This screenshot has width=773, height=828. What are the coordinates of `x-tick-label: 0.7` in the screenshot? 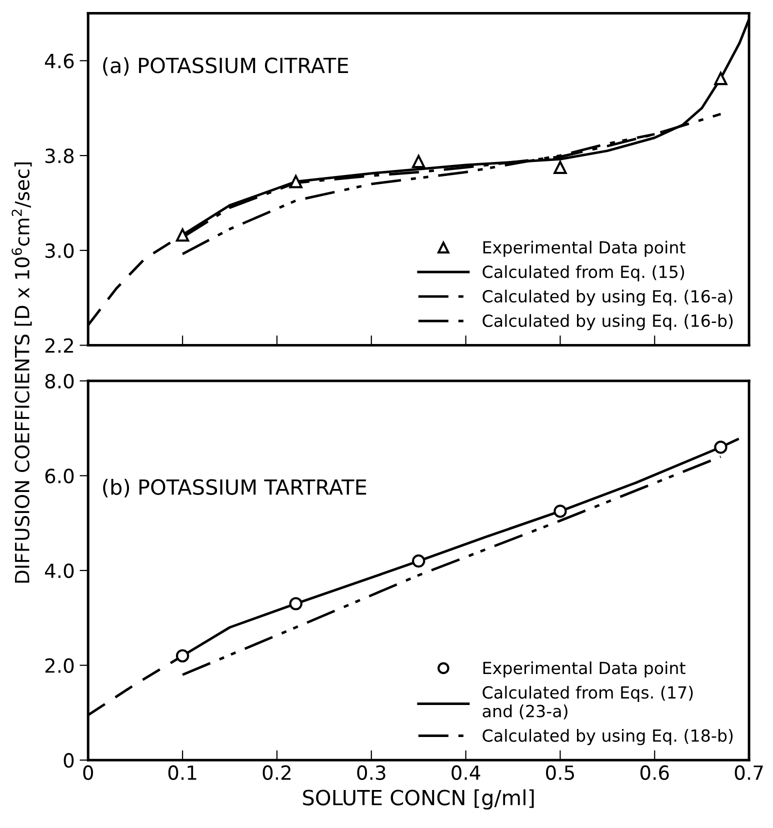 It's located at (748, 772).